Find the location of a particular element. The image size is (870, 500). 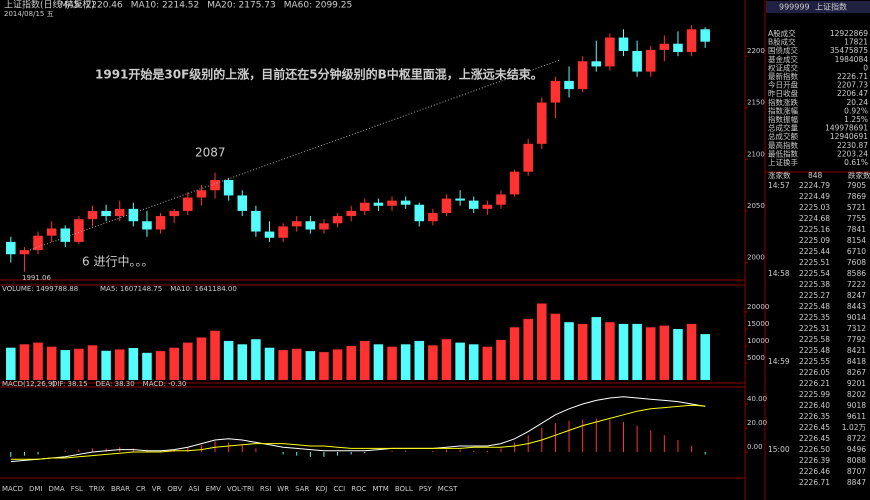

tick-price: 2226.46 is located at coordinates (814, 471).